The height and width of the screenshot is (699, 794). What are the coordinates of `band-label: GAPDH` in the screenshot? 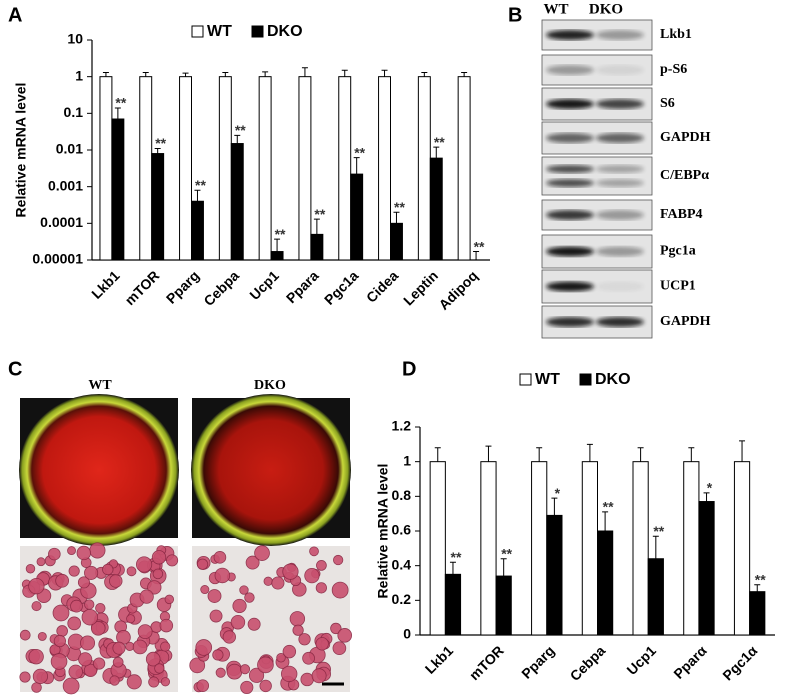 It's located at (685, 321).